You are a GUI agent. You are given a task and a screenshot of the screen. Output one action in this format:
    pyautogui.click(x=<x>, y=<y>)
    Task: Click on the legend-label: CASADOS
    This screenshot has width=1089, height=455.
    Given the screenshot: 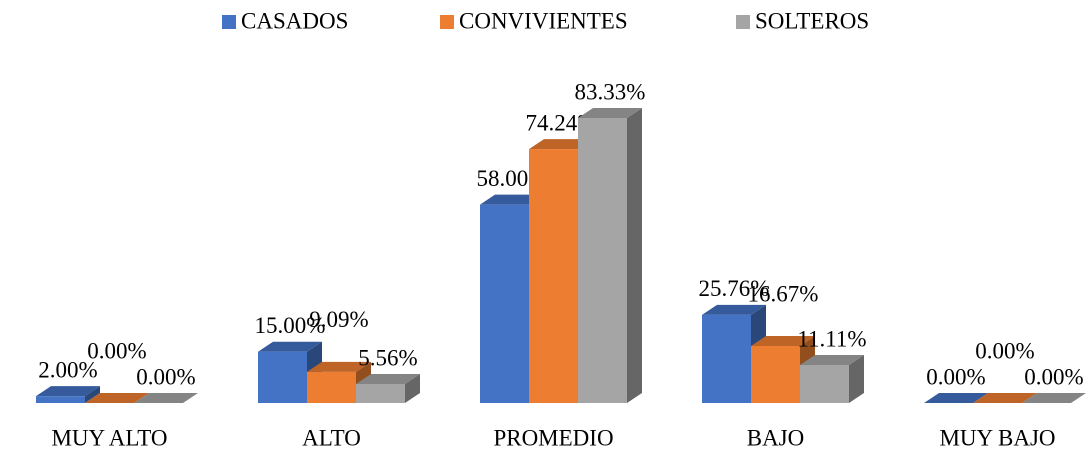 What is the action you would take?
    pyautogui.click(x=294, y=20)
    